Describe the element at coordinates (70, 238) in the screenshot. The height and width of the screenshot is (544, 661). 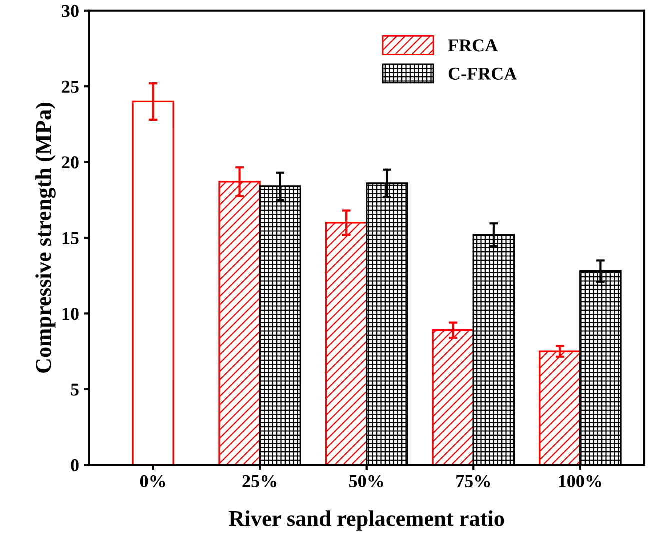
I see `y-tick-label: 15` at that location.